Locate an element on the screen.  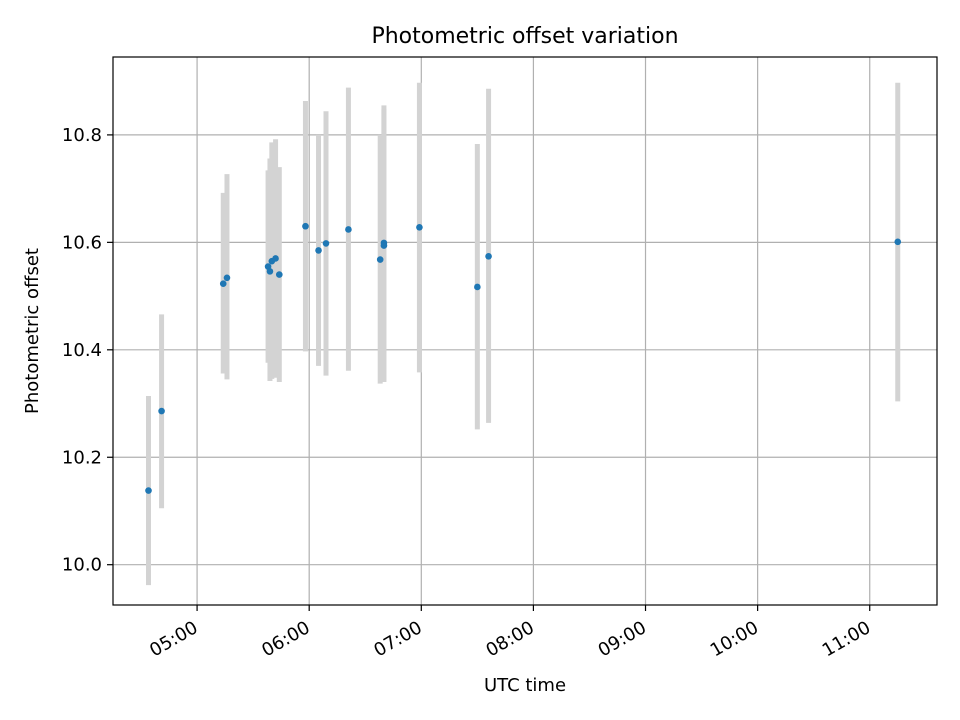
y-tick-label: 10.2 is located at coordinates (82, 457).